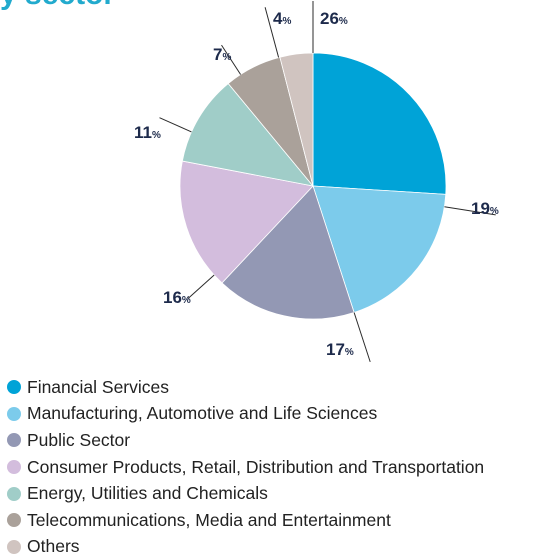  I want to click on legend-label: Others, so click(53, 546).